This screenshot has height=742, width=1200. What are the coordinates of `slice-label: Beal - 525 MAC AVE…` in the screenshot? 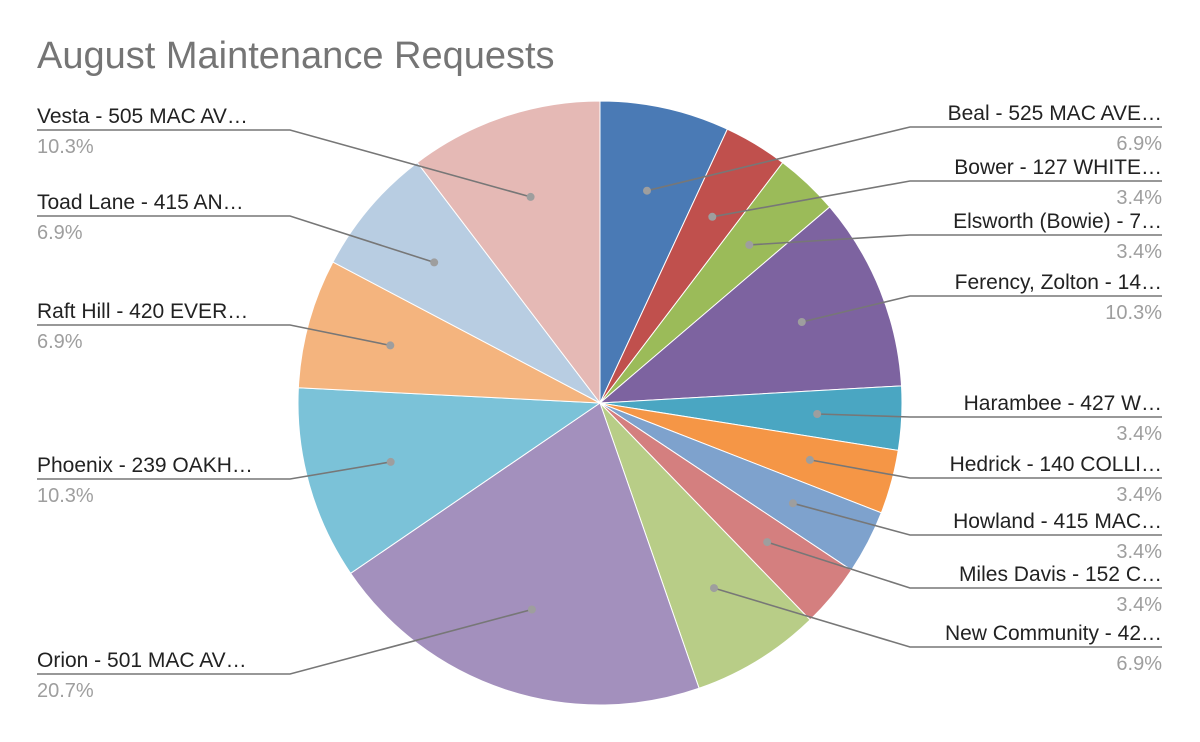 It's located at (1055, 113).